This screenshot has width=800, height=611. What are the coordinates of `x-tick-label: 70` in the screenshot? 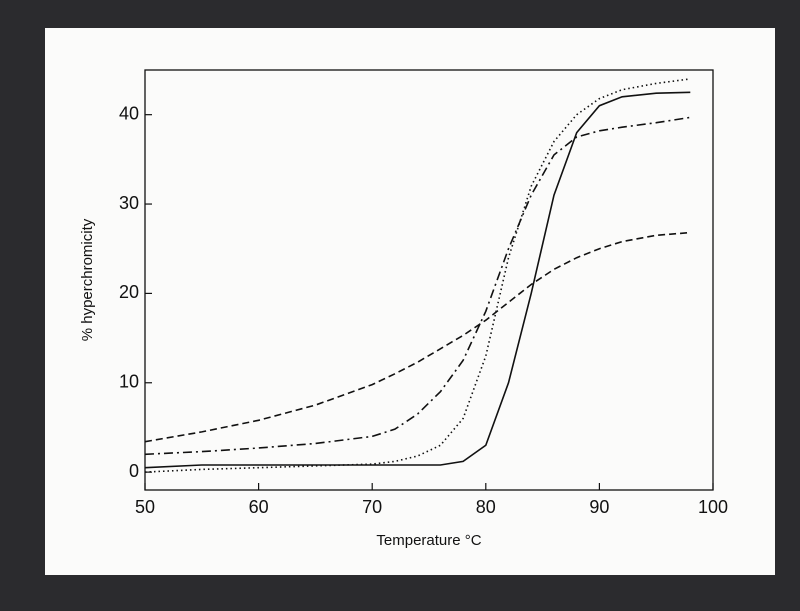 It's located at (372, 507).